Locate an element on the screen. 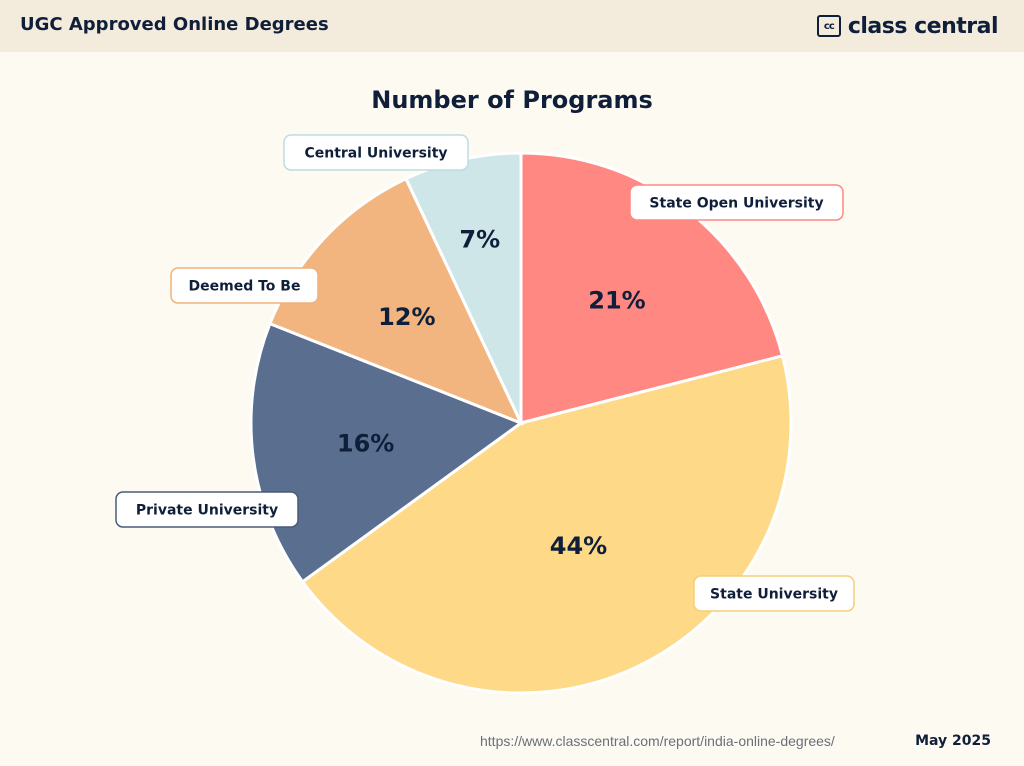 This screenshot has width=1024, height=766. legend-label-state-open-university: State Open University is located at coordinates (736, 202).